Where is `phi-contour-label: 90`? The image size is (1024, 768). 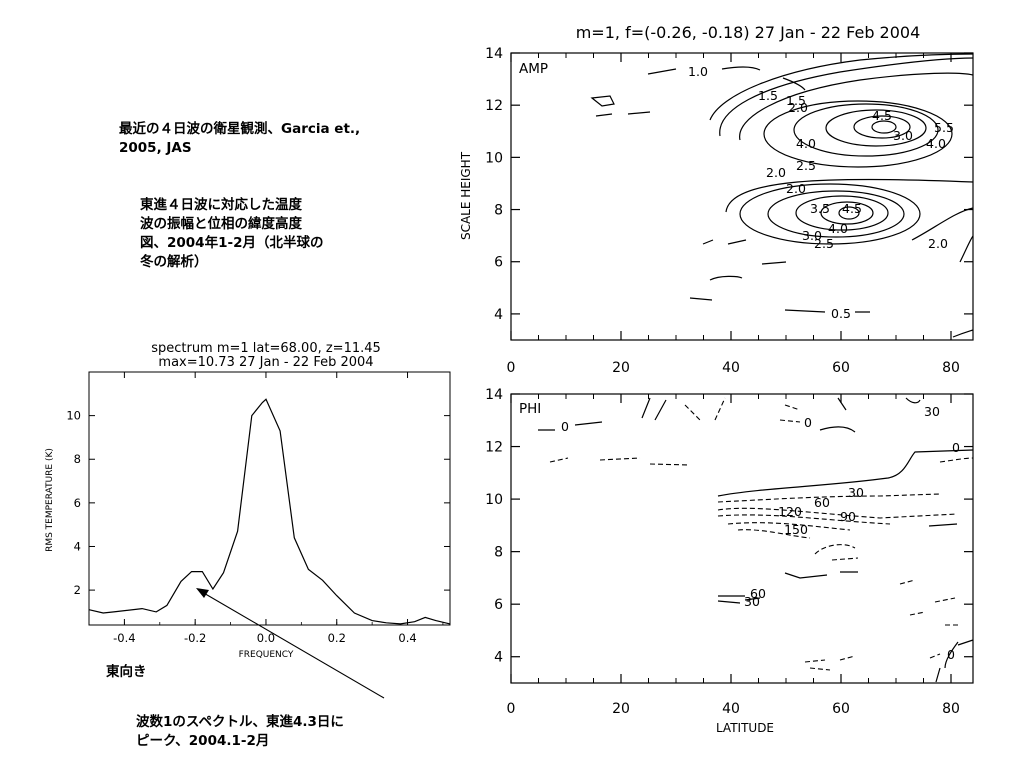
phi-contour-label: 90 is located at coordinates (848, 516).